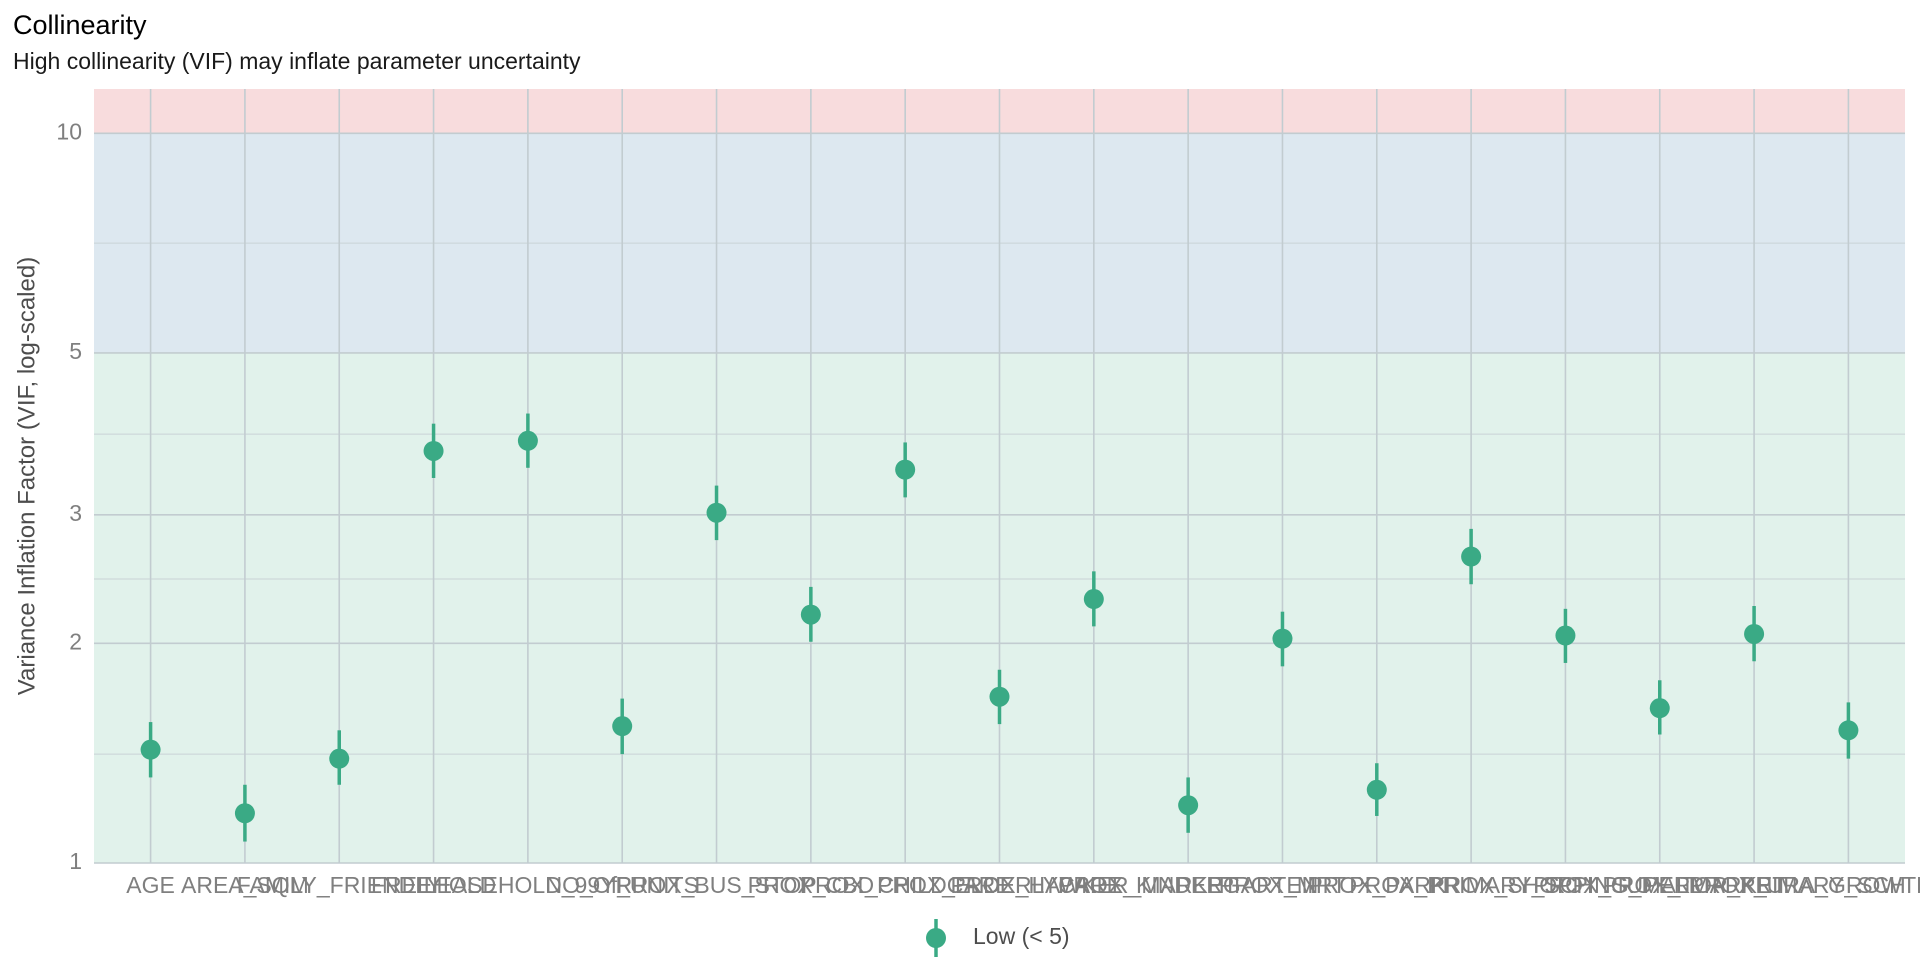 The width and height of the screenshot is (1920, 960). What do you see at coordinates (622, 885) in the screenshot?
I see `x-tick-label: NO_Of_UNITS` at bounding box center [622, 885].